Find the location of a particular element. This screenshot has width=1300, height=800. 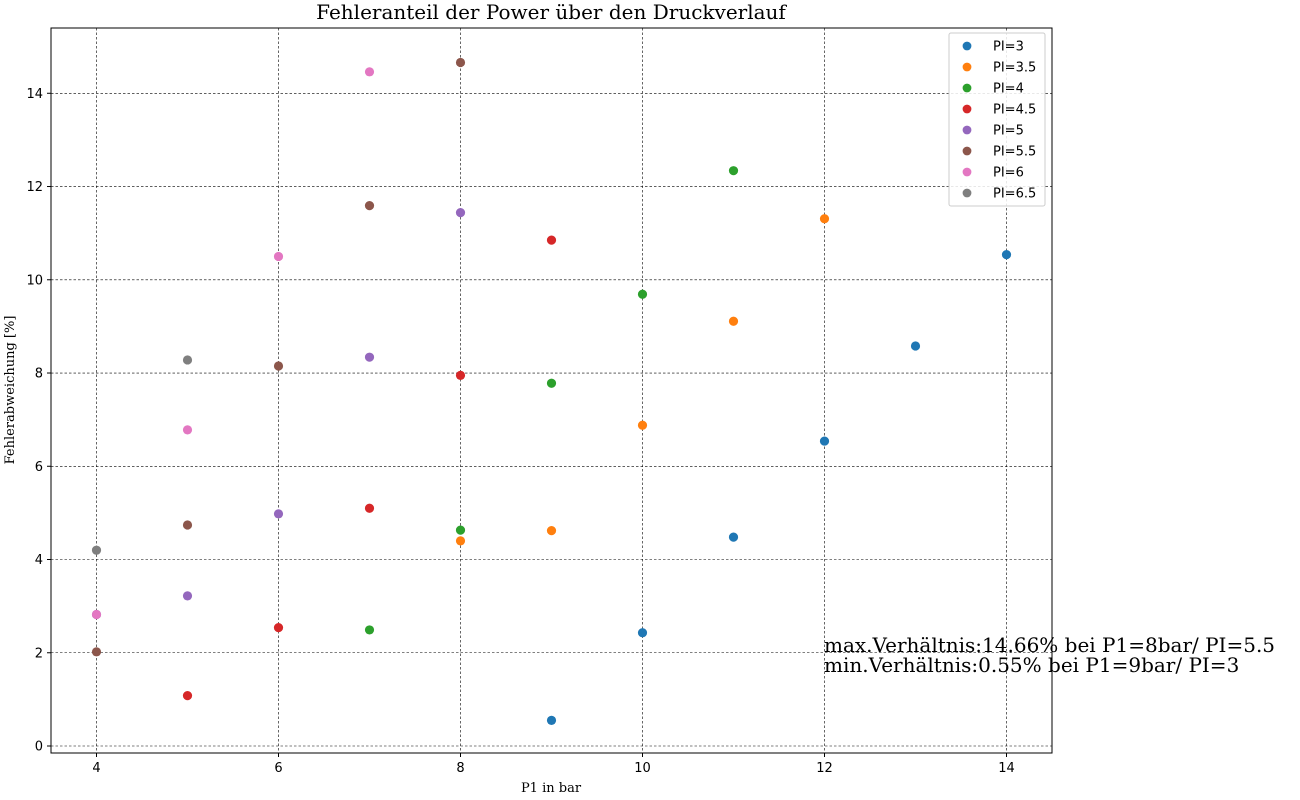

legend-box is located at coordinates (997, 119).